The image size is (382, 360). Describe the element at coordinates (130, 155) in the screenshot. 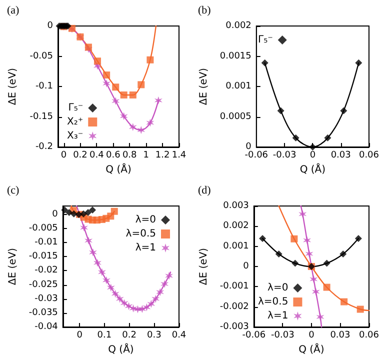

I see `x-tick-label: 0.8` at that location.